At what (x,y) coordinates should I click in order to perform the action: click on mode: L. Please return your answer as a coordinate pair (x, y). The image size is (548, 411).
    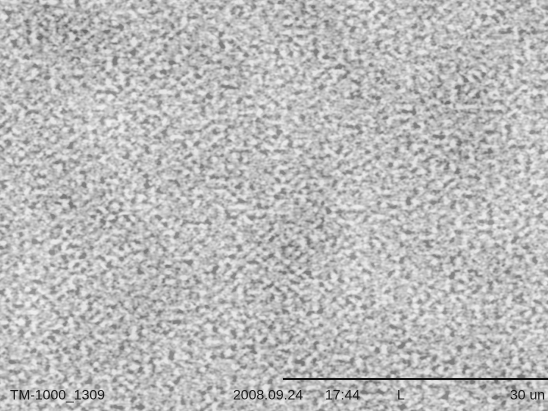
    Looking at the image, I should click on (401, 395).